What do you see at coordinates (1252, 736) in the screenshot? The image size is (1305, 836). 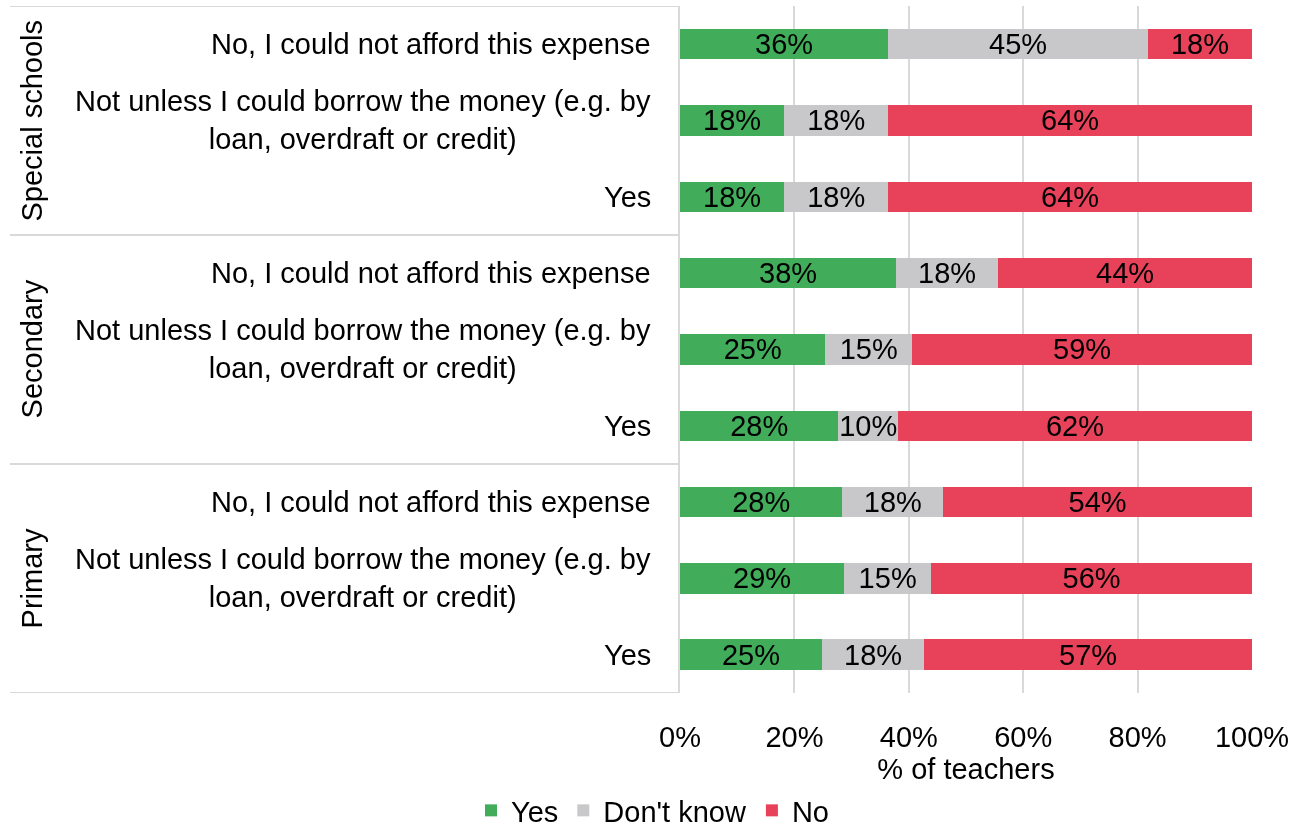 I see `x-tick-label: 100%` at bounding box center [1252, 736].